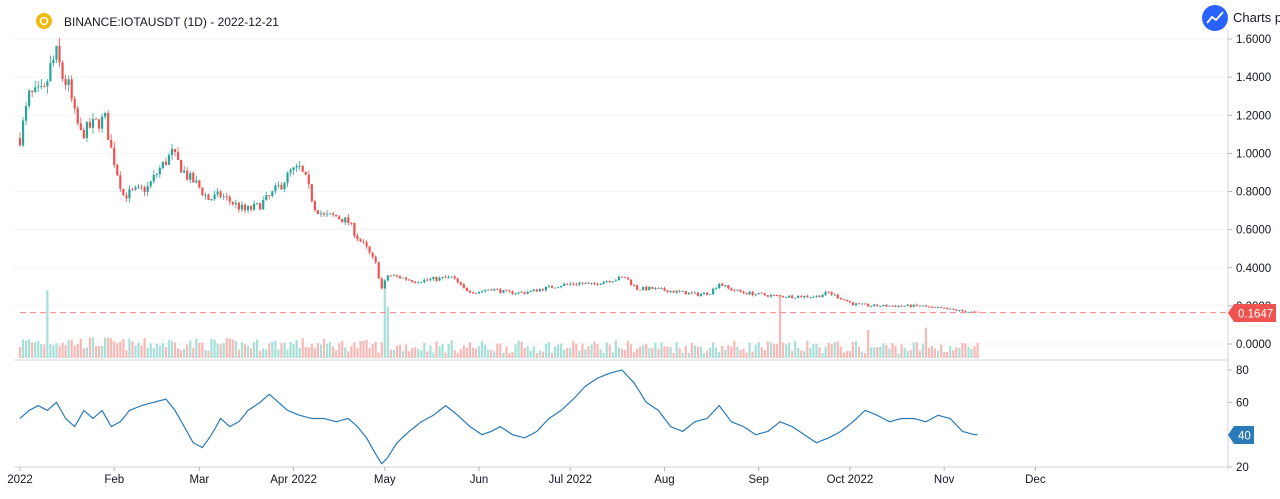  I want to click on brand-logo-circle, so click(1215, 18).